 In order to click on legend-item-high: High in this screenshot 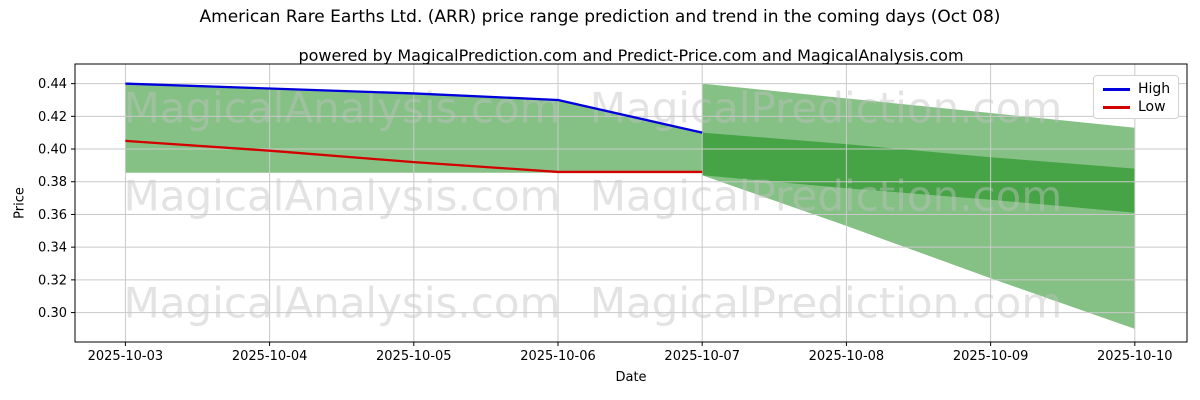, I will do `click(1140, 89)`.